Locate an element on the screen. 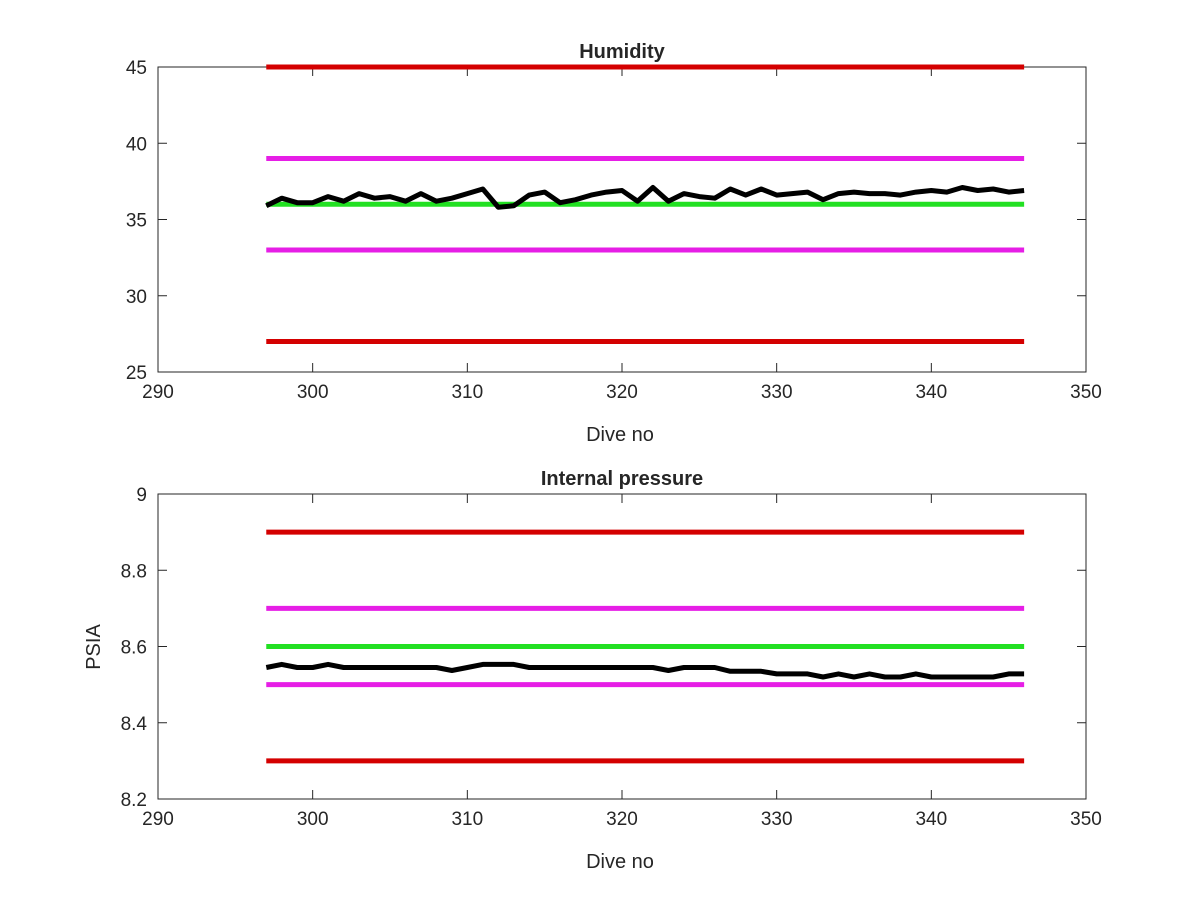  pressure-x-tick-label: 320 is located at coordinates (622, 819).